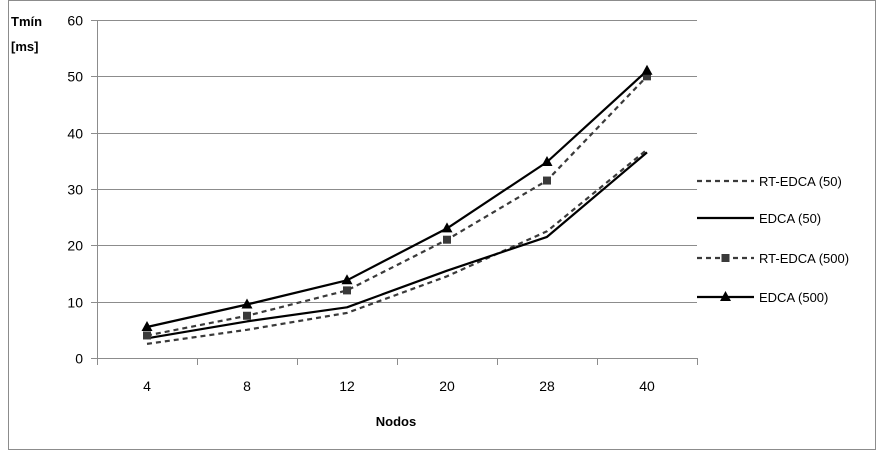 This screenshot has height=450, width=876. What do you see at coordinates (647, 386) in the screenshot?
I see `x-tick-label: 40` at bounding box center [647, 386].